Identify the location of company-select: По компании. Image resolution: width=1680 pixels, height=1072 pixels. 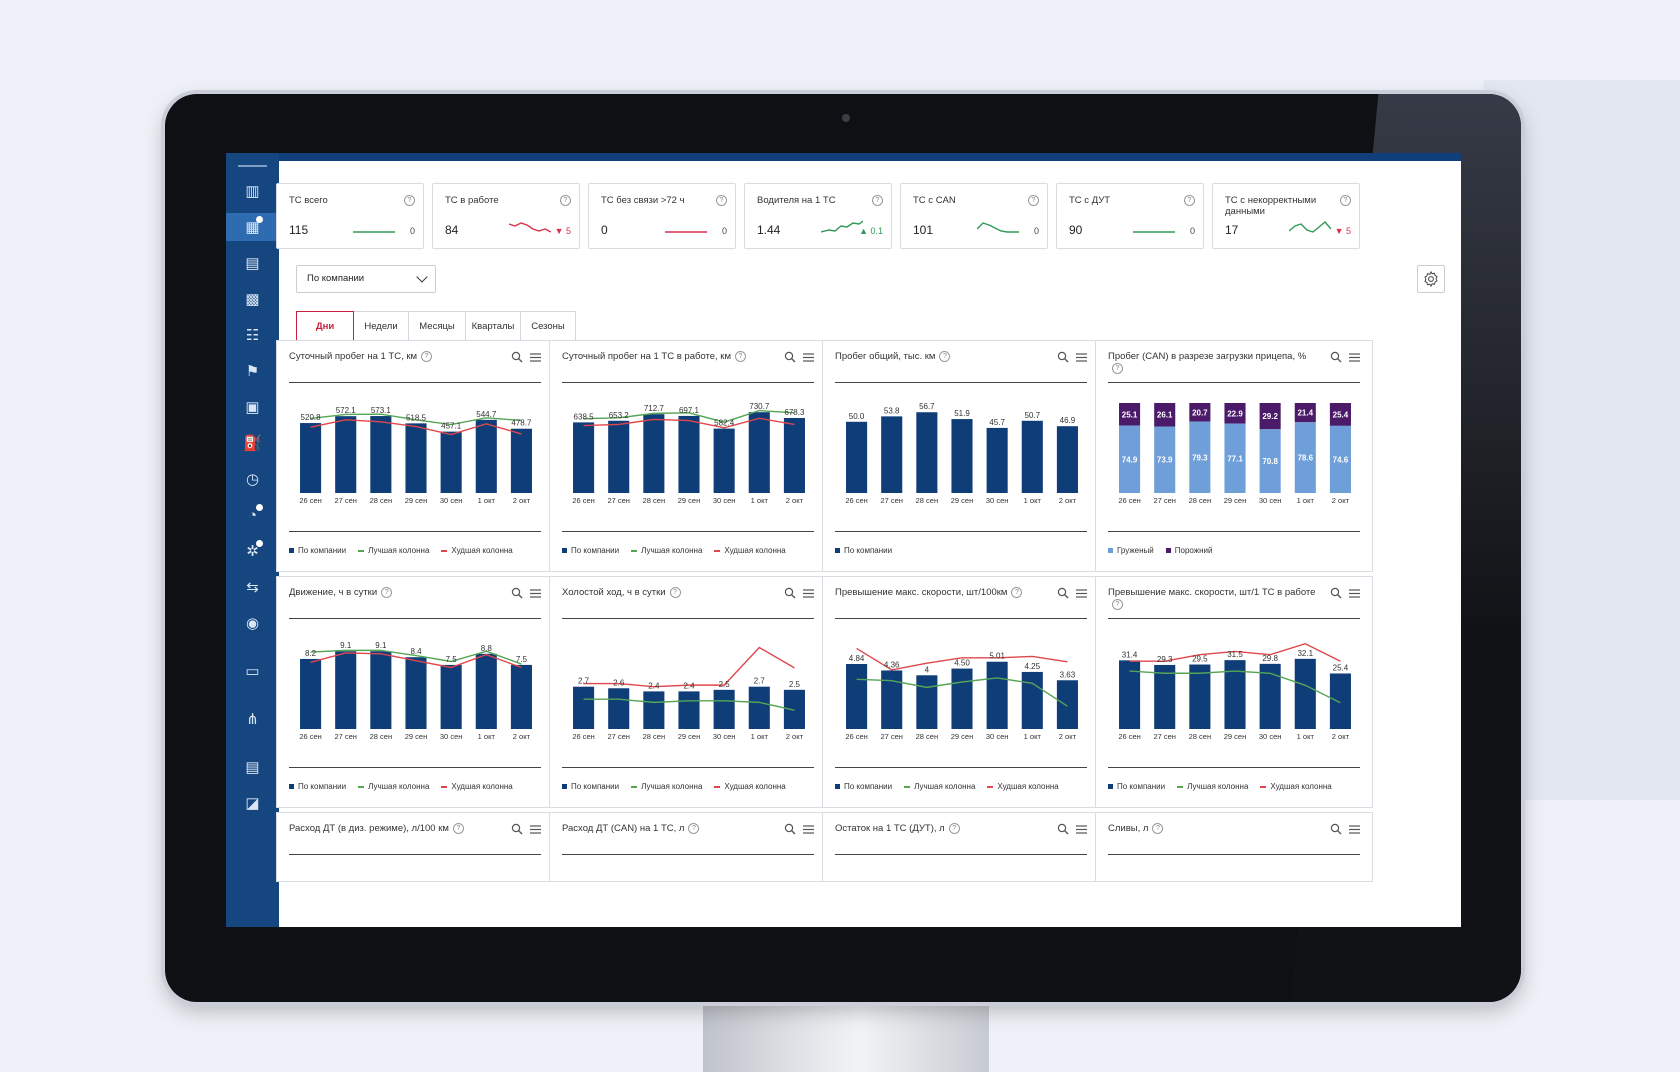
(366, 279).